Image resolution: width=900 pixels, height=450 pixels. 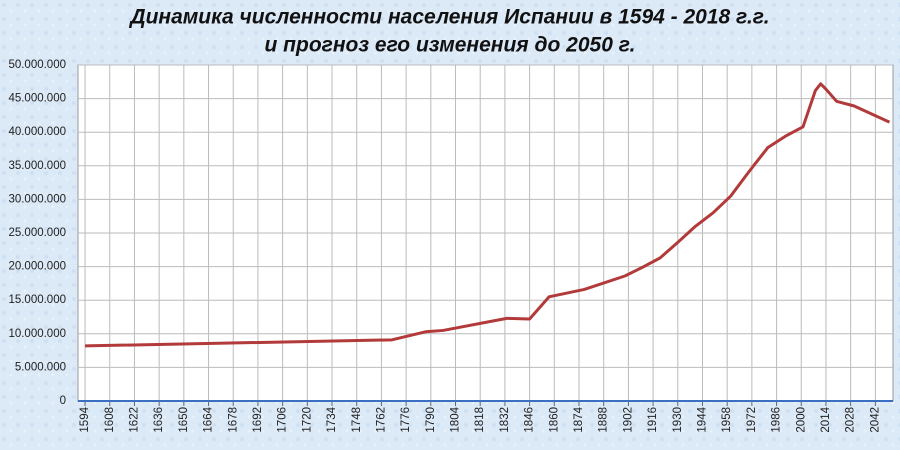 I want to click on x-tick-label: 1818, so click(x=480, y=420).